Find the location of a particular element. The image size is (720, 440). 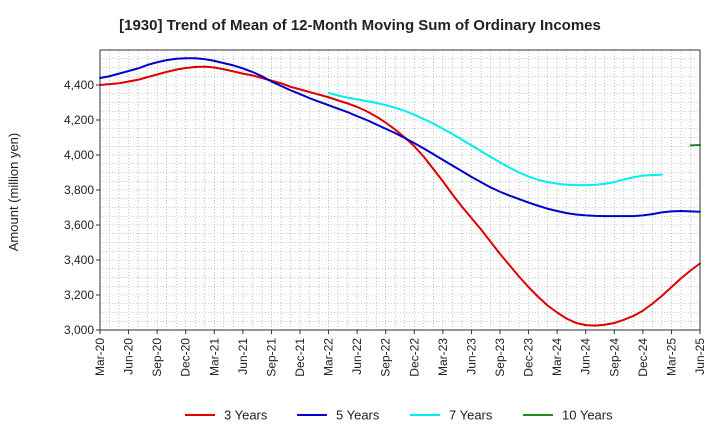

y-axis-label: Amount (million yen) is located at coordinates (13, 192).